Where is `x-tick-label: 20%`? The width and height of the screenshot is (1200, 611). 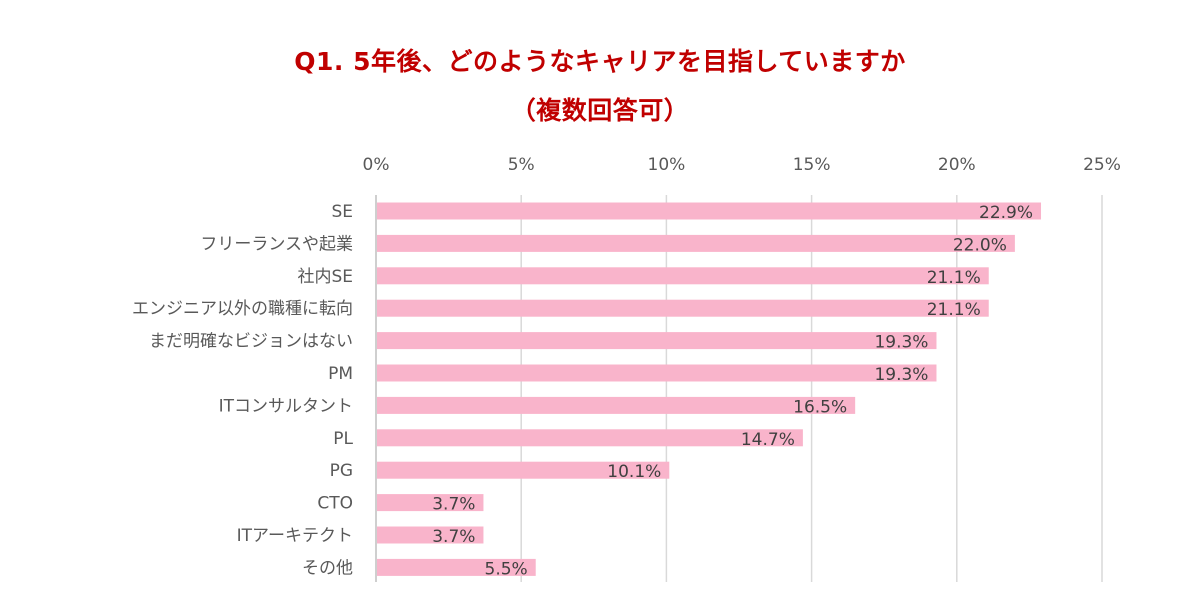
x-tick-label: 20% is located at coordinates (957, 165).